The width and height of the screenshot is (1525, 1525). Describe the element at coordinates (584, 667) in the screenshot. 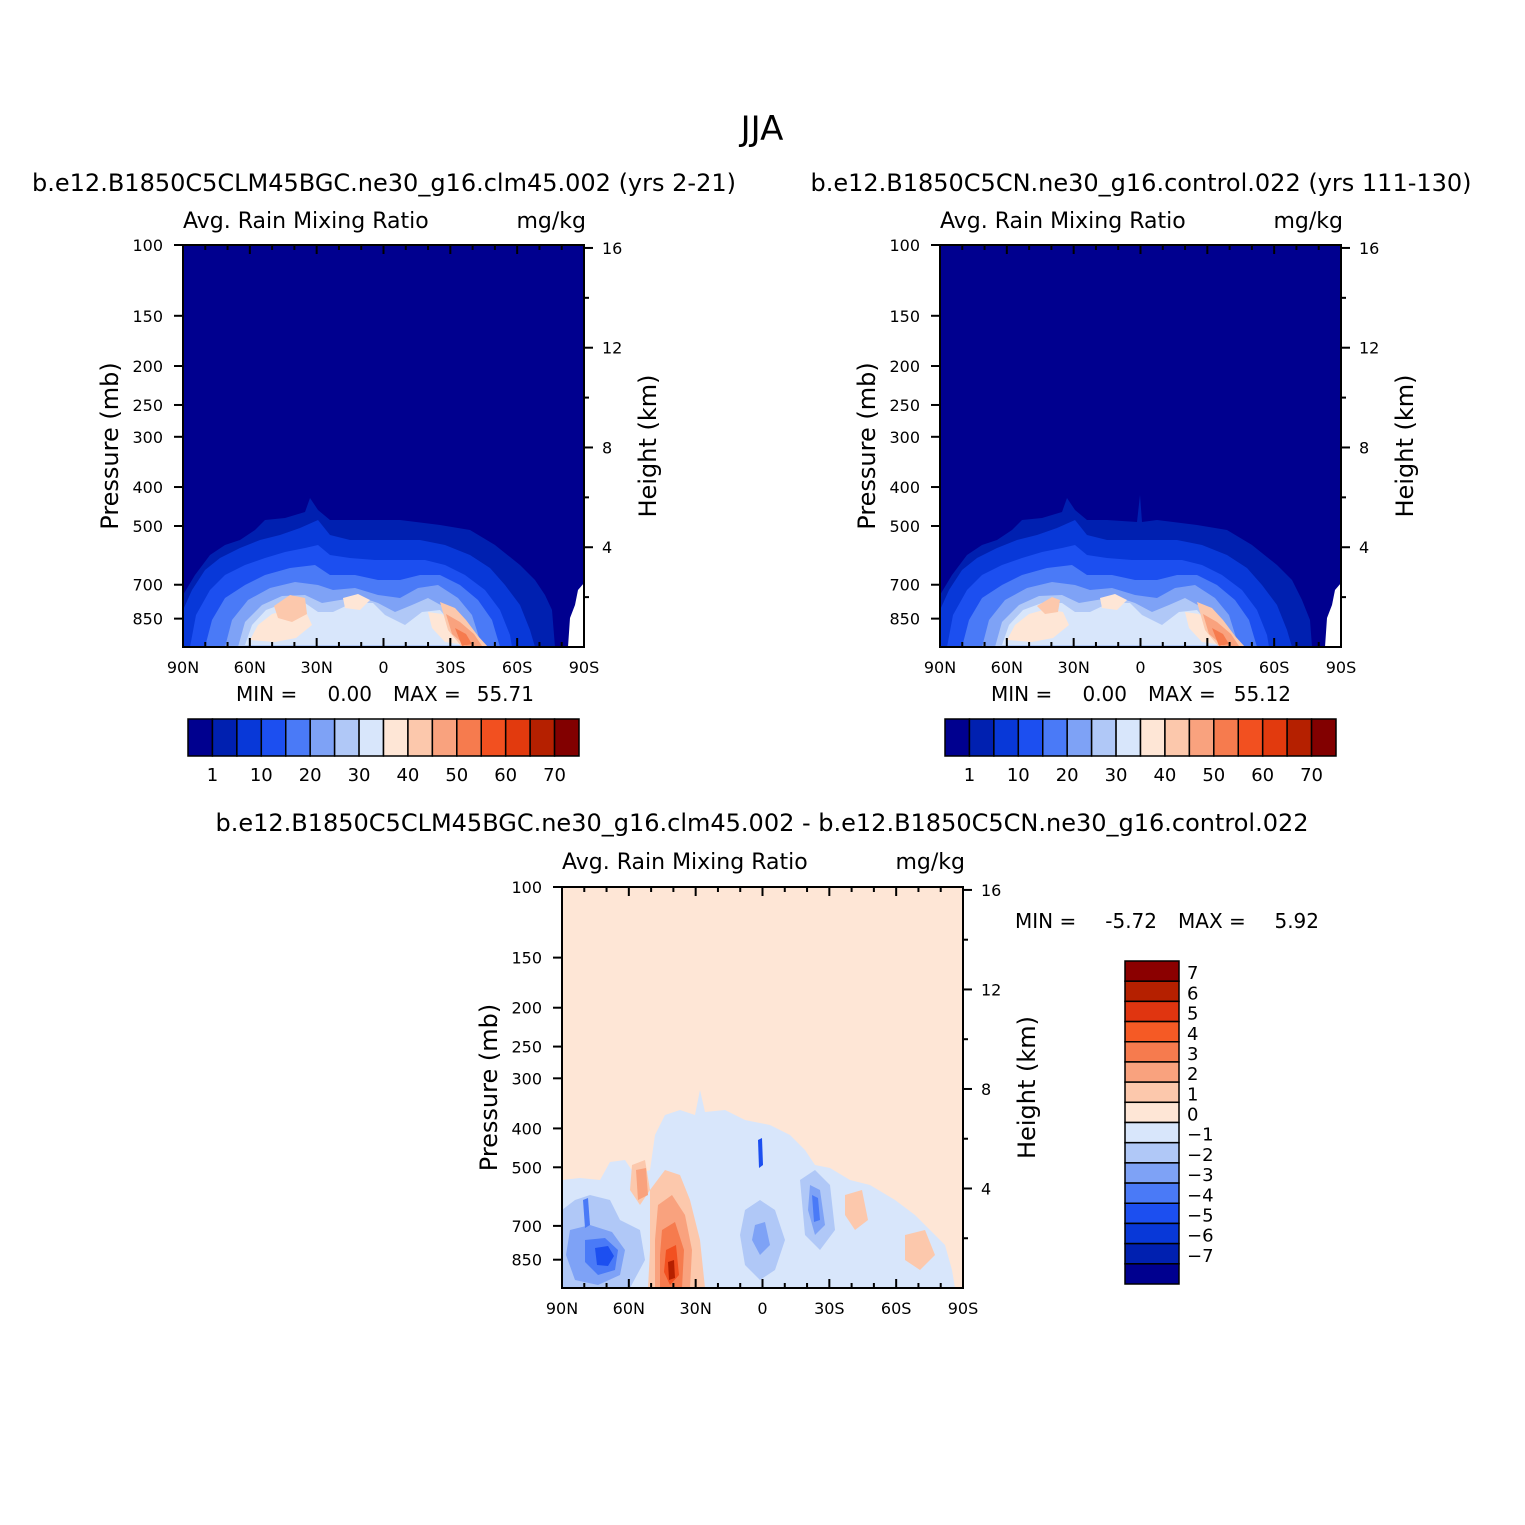

I see `x-tick-label: 90S` at that location.